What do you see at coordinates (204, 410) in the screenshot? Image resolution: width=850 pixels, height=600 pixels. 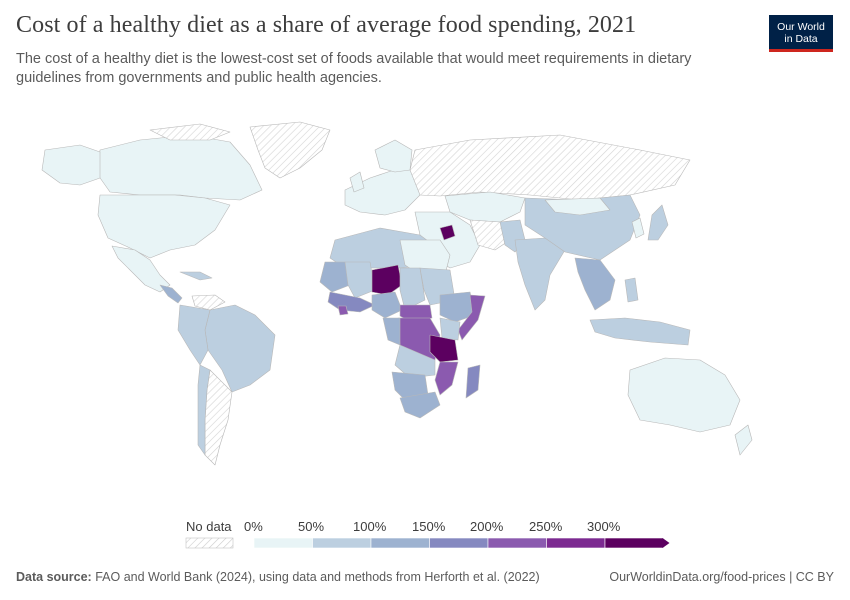 I see `region-chile` at bounding box center [204, 410].